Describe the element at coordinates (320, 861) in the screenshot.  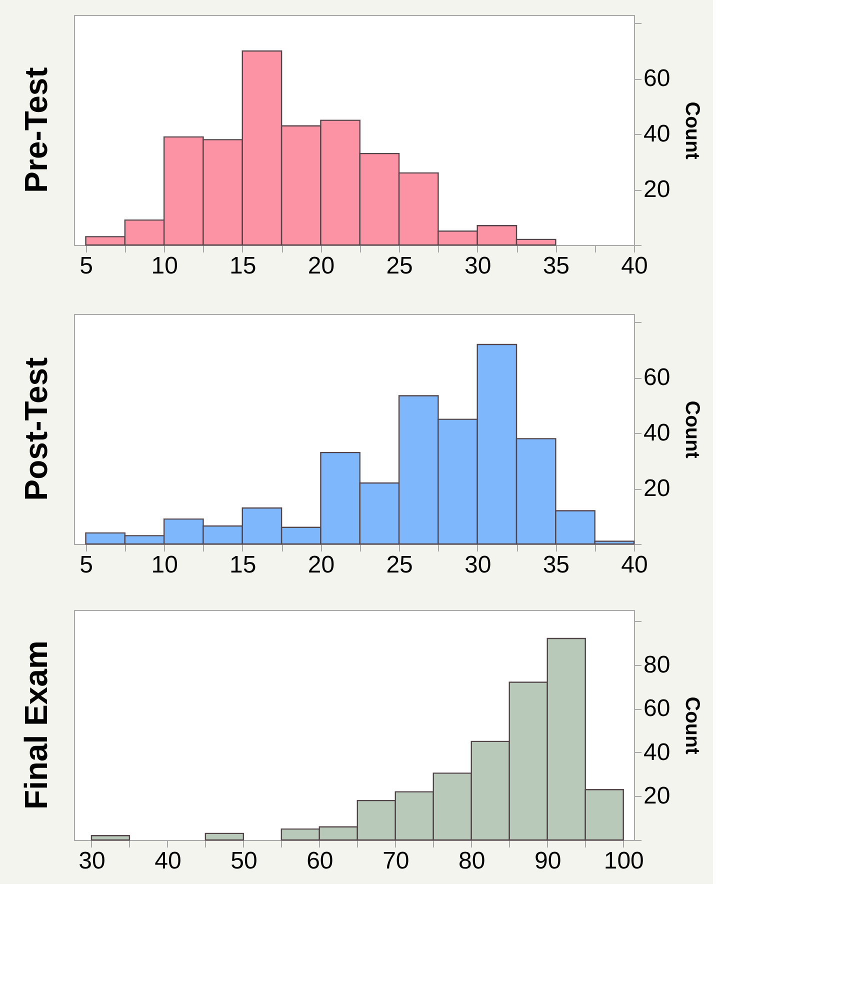
I see `x-tick-label: 60` at that location.